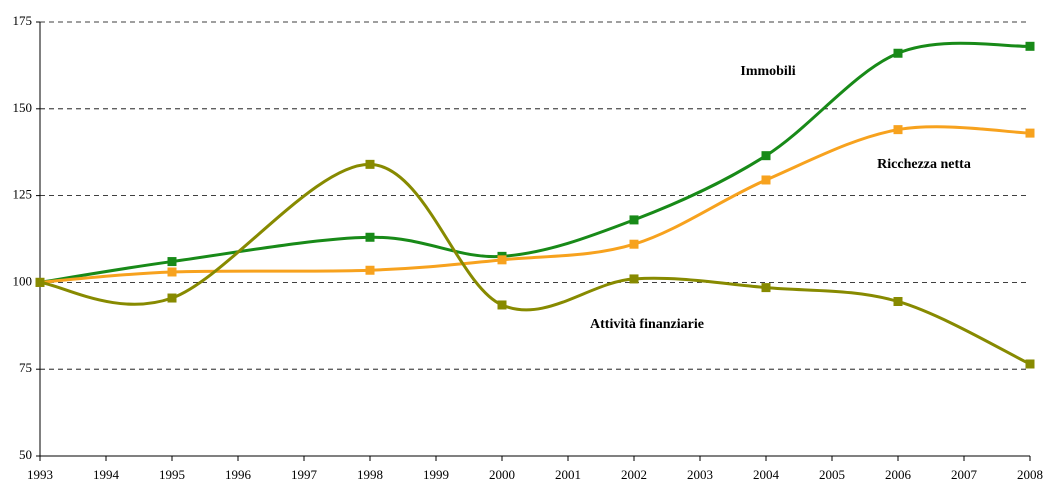  What do you see at coordinates (647, 324) in the screenshot?
I see `series-label: Attività finanziarie` at bounding box center [647, 324].